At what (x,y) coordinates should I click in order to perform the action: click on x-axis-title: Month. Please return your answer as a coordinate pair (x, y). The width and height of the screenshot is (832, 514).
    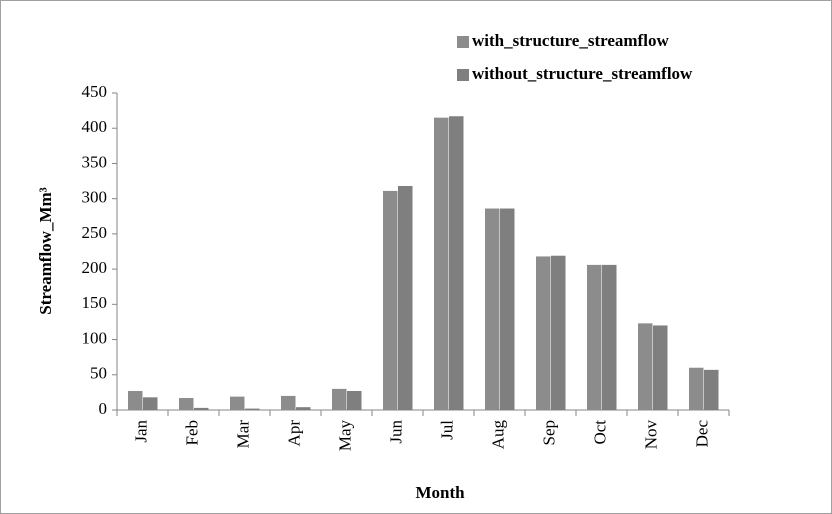
    Looking at the image, I should click on (440, 492).